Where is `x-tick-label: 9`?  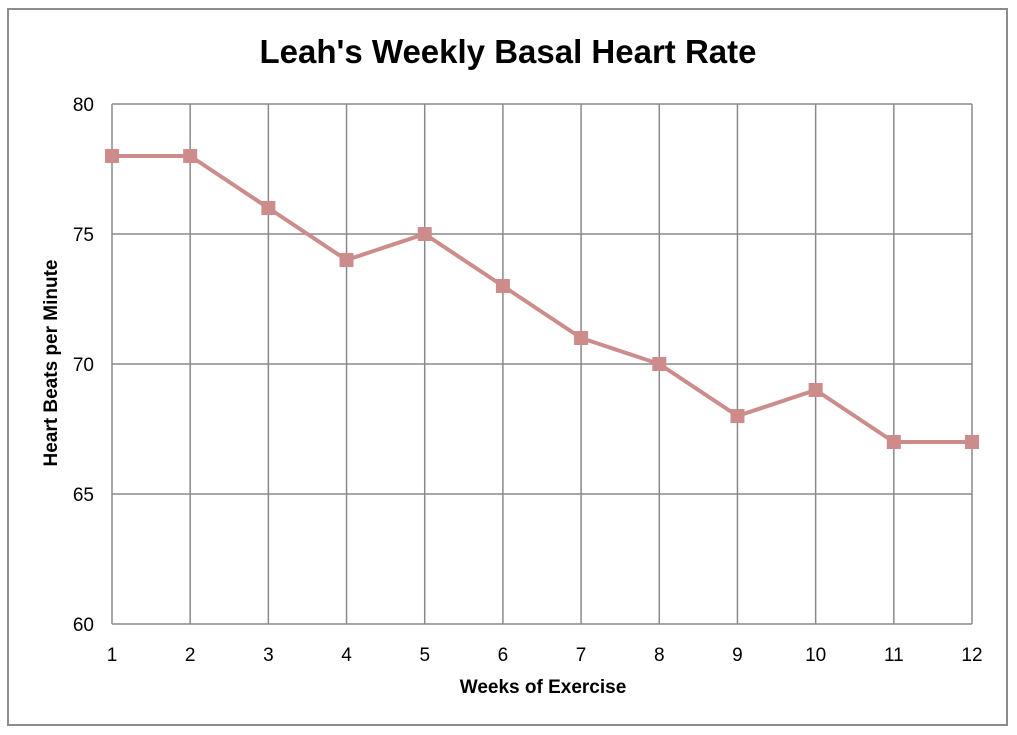 x-tick-label: 9 is located at coordinates (737, 655).